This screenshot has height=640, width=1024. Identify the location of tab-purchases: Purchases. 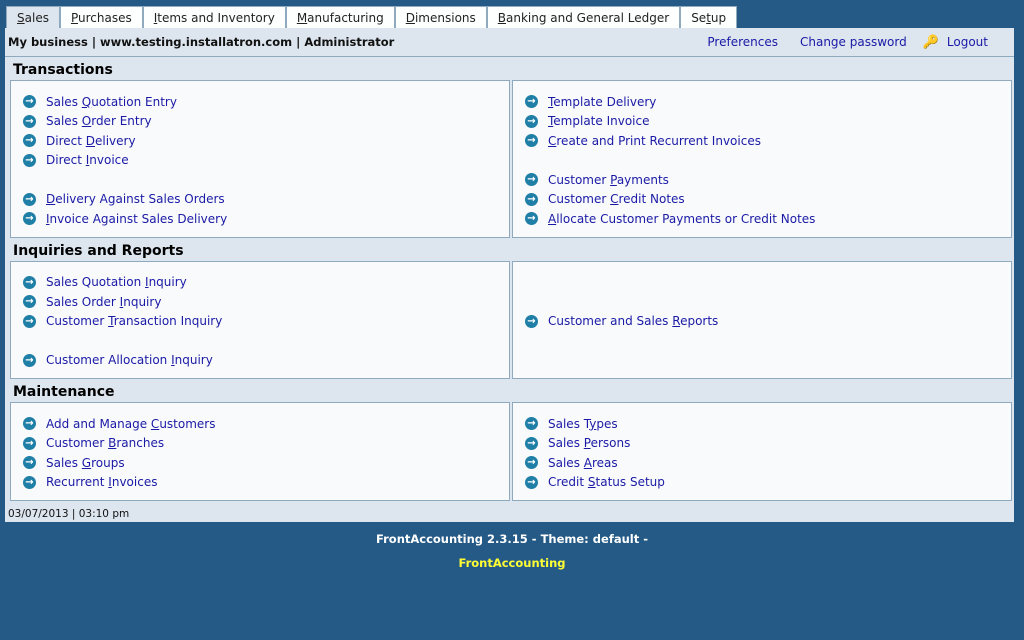
(101, 17).